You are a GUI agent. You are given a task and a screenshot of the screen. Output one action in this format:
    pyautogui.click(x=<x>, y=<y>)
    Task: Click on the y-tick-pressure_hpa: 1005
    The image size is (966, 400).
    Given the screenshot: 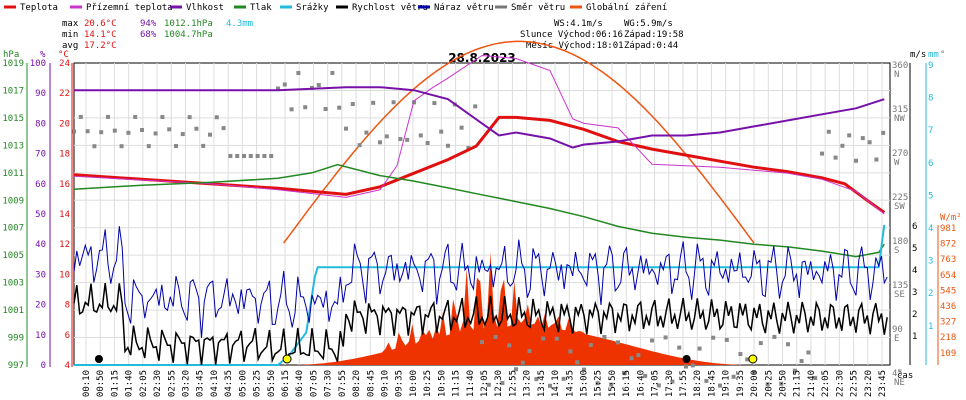 What is the action you would take?
    pyautogui.click(x=13, y=256)
    